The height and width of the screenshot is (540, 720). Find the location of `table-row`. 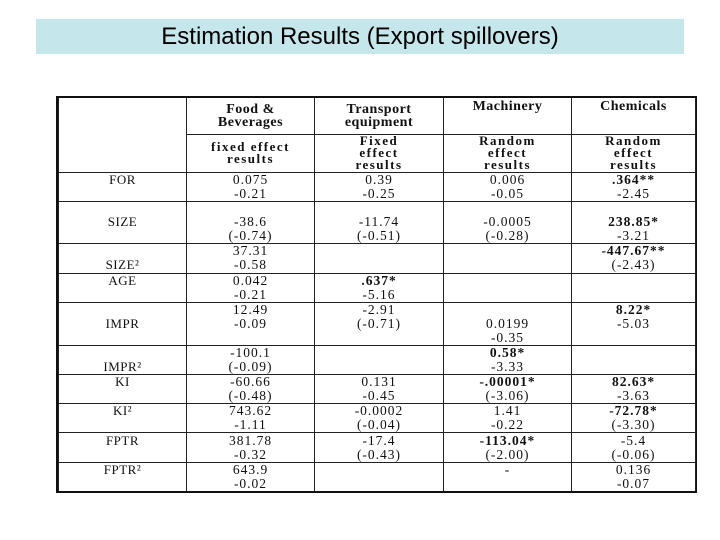

table-row is located at coordinates (377, 208).